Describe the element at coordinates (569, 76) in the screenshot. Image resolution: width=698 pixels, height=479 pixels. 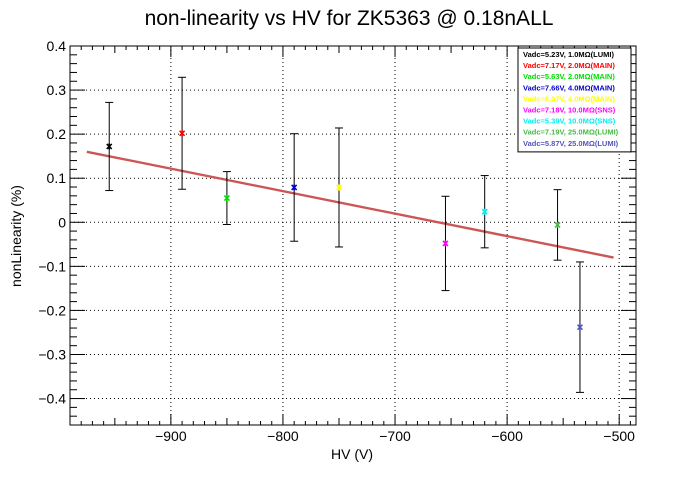
I see `legend-entry-label: Vadc=5.63V, 2.0MΩ(MAIN)` at that location.